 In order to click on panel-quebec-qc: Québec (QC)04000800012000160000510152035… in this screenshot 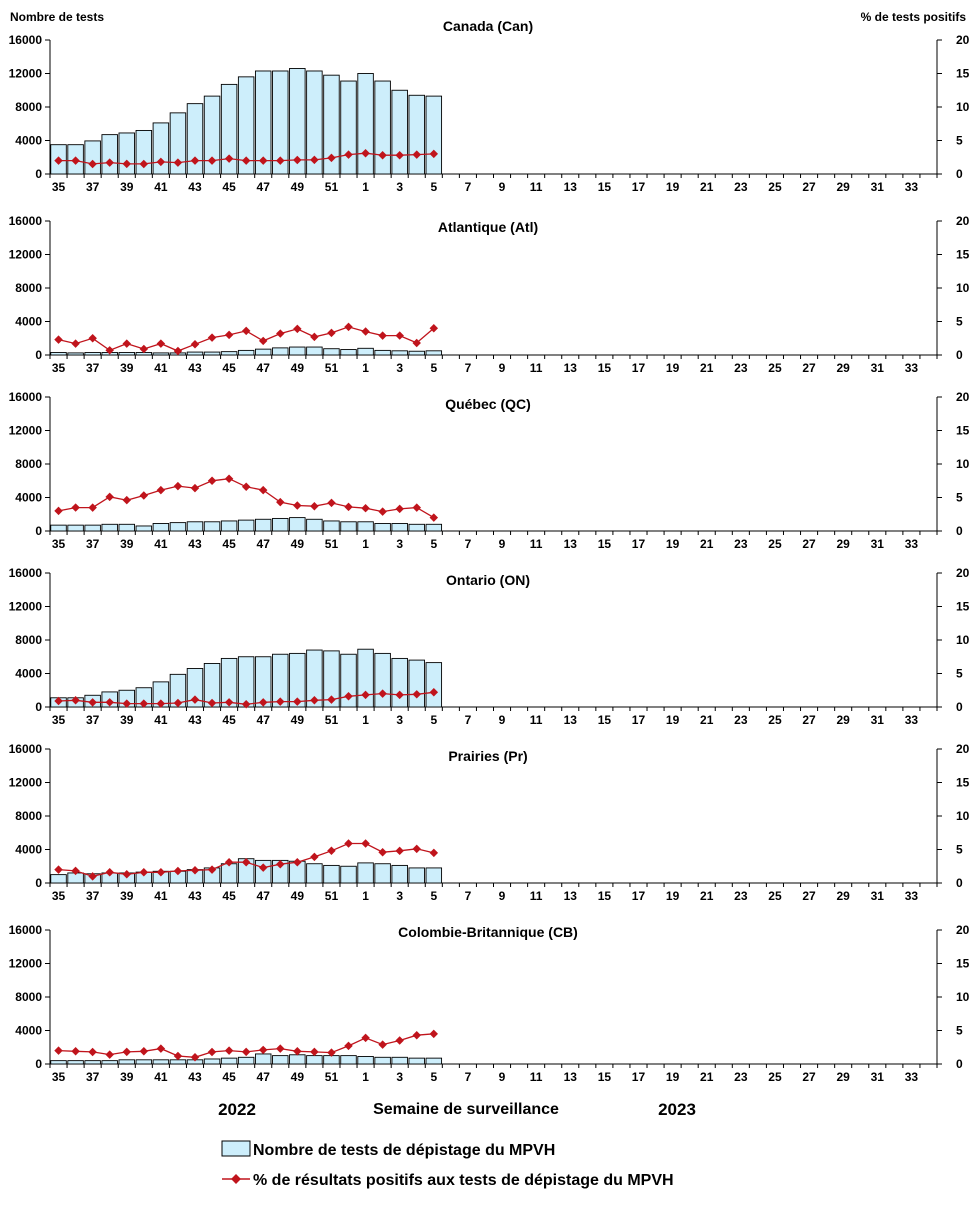, I will do `click(489, 470)`.